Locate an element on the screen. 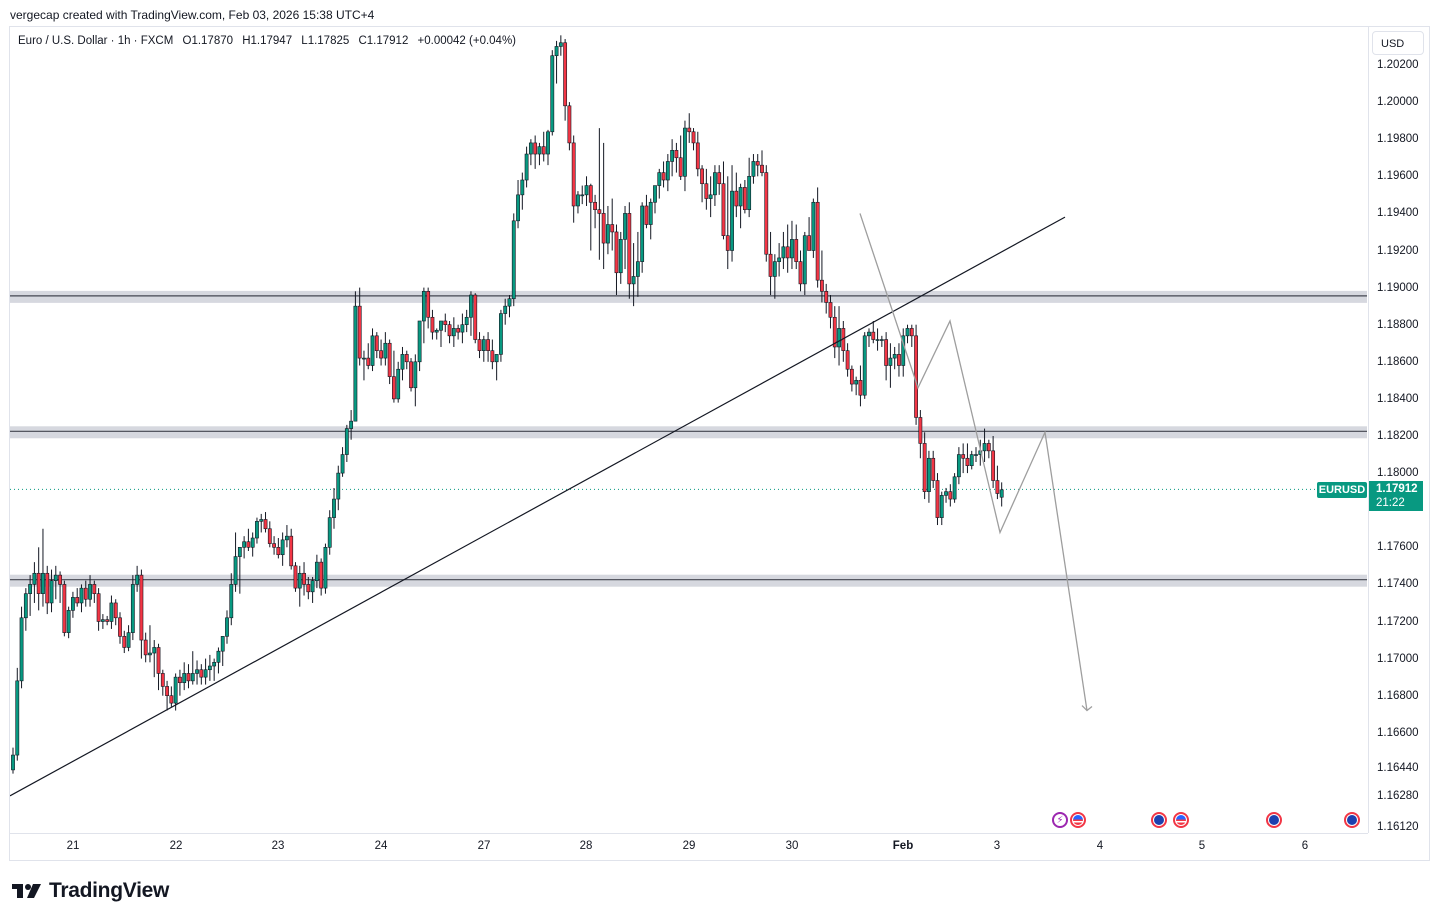 This screenshot has height=921, width=1440. price-tick: 1.18600 is located at coordinates (1398, 361).